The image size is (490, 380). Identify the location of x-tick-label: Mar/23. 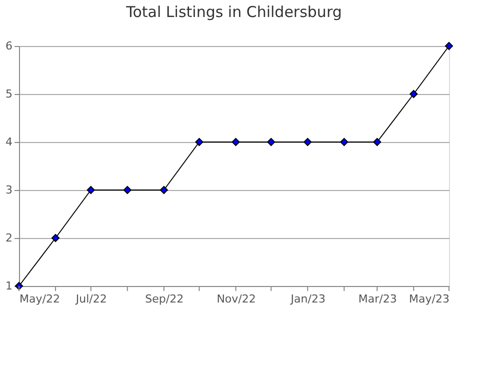
(377, 299).